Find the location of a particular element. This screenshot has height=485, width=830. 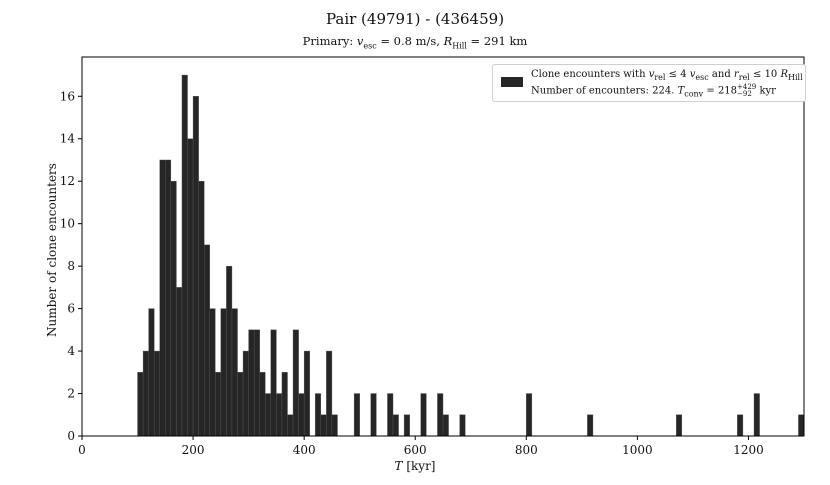

x-tick-label: 800 is located at coordinates (526, 450).